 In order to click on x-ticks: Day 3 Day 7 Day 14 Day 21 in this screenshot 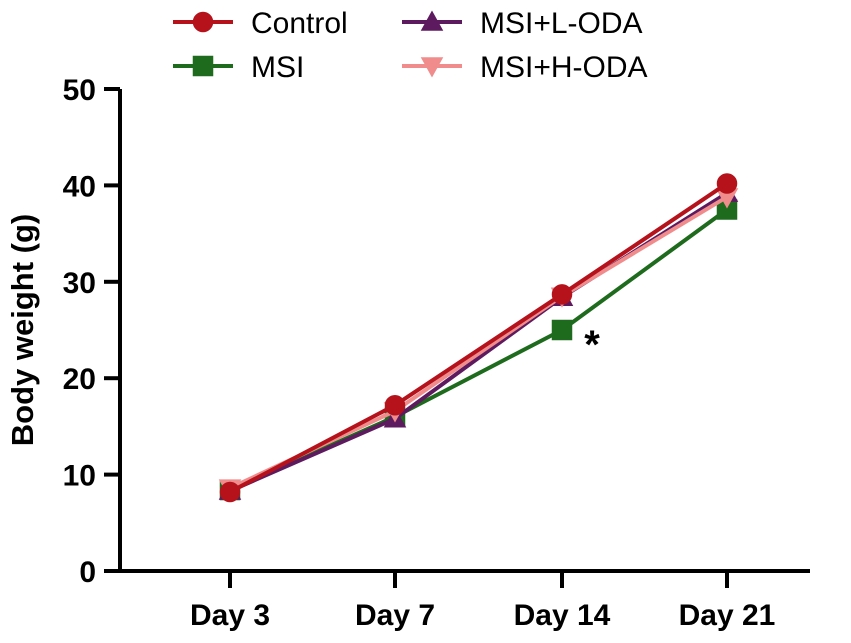, I will do `click(482, 601)`.